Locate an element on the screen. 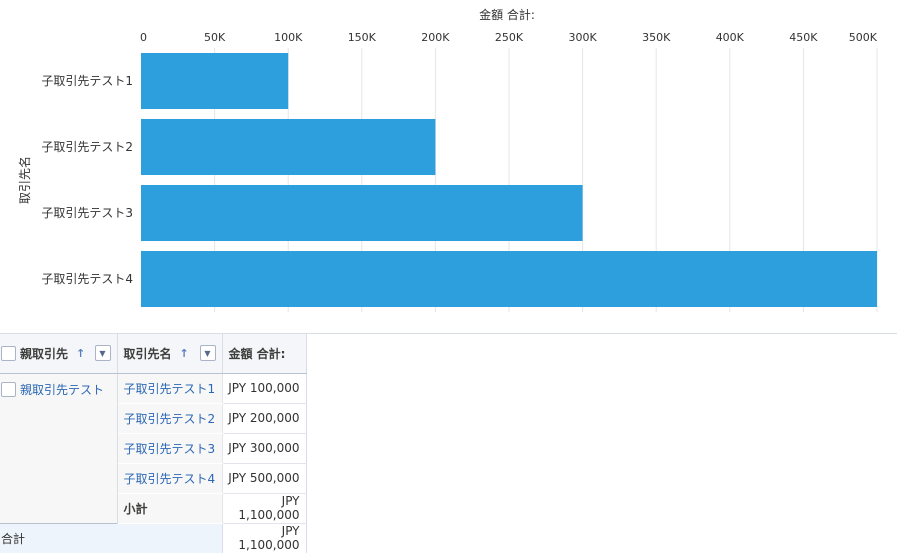  x-tick-label: 500K is located at coordinates (863, 37).